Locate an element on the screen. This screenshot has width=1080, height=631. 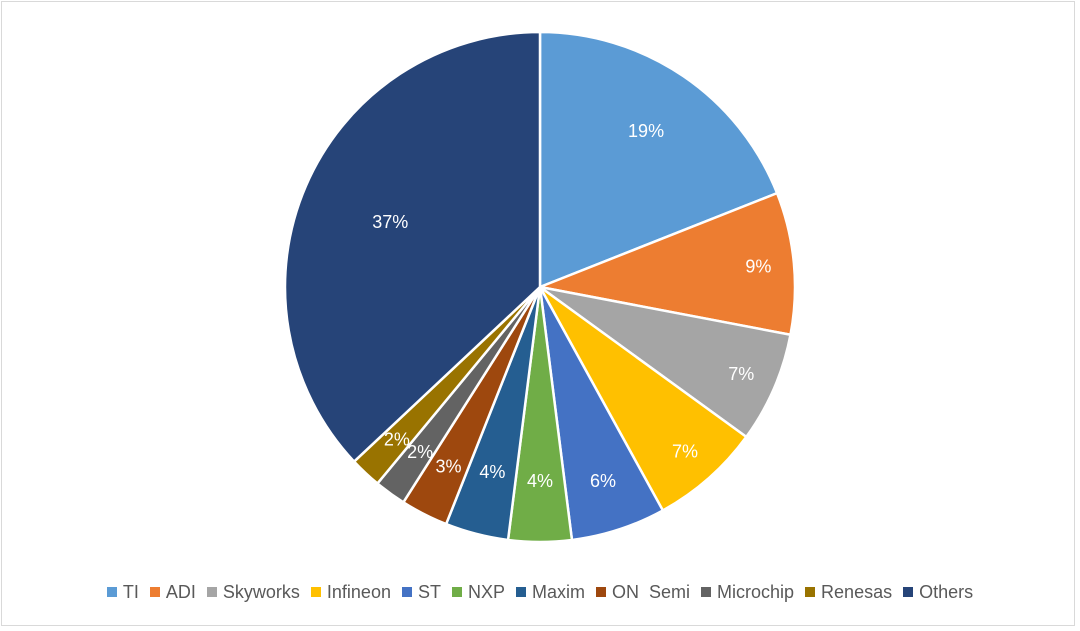
legend-item-on-semi: ON Semi is located at coordinates (643, 592).